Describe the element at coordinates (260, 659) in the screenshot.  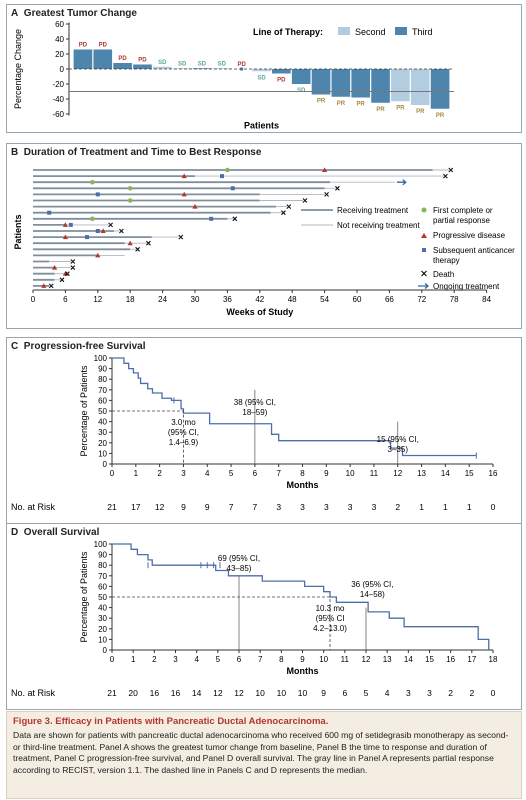
I see `x-tick-label: 7` at that location.